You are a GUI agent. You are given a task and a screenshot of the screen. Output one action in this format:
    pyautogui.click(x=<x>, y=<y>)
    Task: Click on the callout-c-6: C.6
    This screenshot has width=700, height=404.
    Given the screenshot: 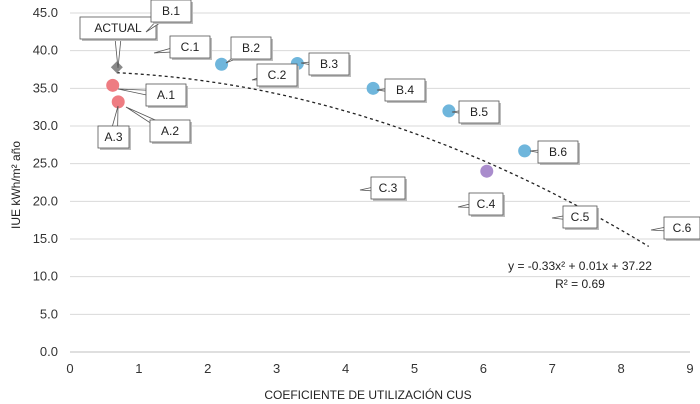 What is the action you would take?
    pyautogui.click(x=675, y=228)
    